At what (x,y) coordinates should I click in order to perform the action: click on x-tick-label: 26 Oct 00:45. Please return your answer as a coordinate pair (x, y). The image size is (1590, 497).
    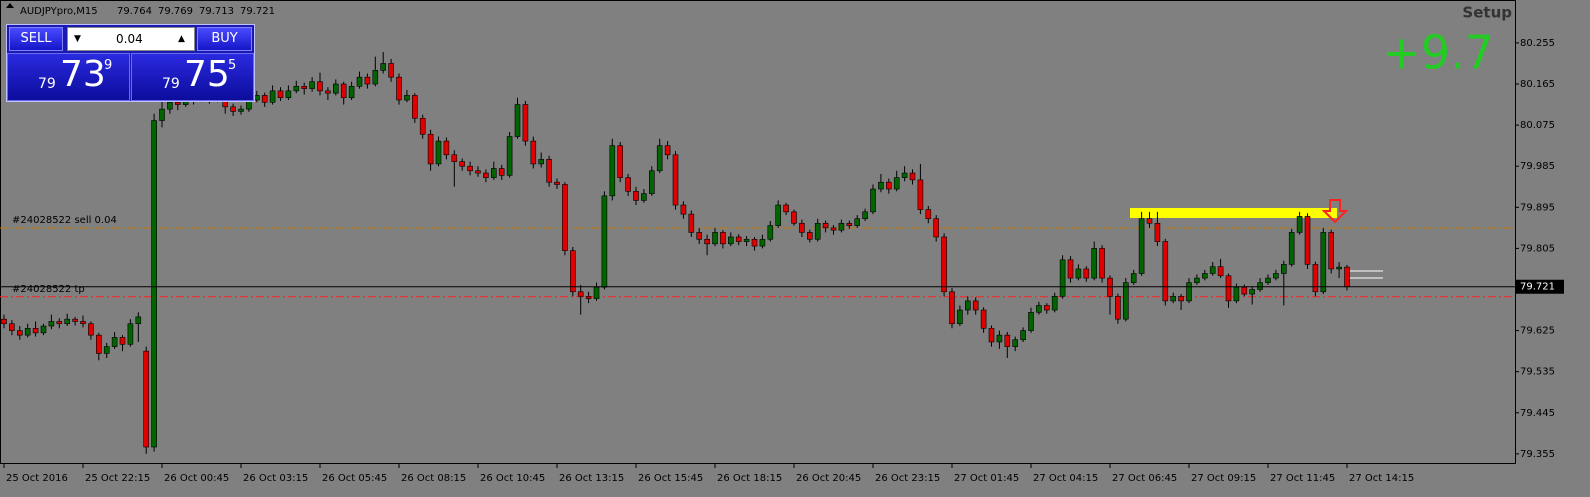
    Looking at the image, I should click on (196, 478).